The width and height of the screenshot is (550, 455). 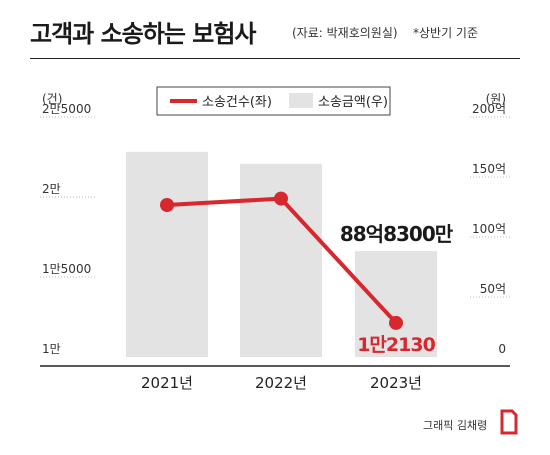 What do you see at coordinates (396, 383) in the screenshot?
I see `x-tick-label: 2023년` at bounding box center [396, 383].